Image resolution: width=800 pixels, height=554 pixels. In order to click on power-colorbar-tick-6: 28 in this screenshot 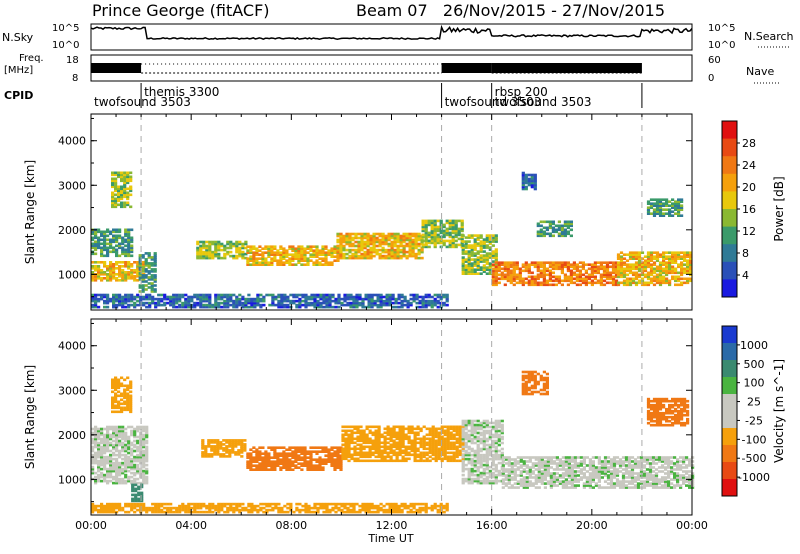, I will do `click(749, 143)`.